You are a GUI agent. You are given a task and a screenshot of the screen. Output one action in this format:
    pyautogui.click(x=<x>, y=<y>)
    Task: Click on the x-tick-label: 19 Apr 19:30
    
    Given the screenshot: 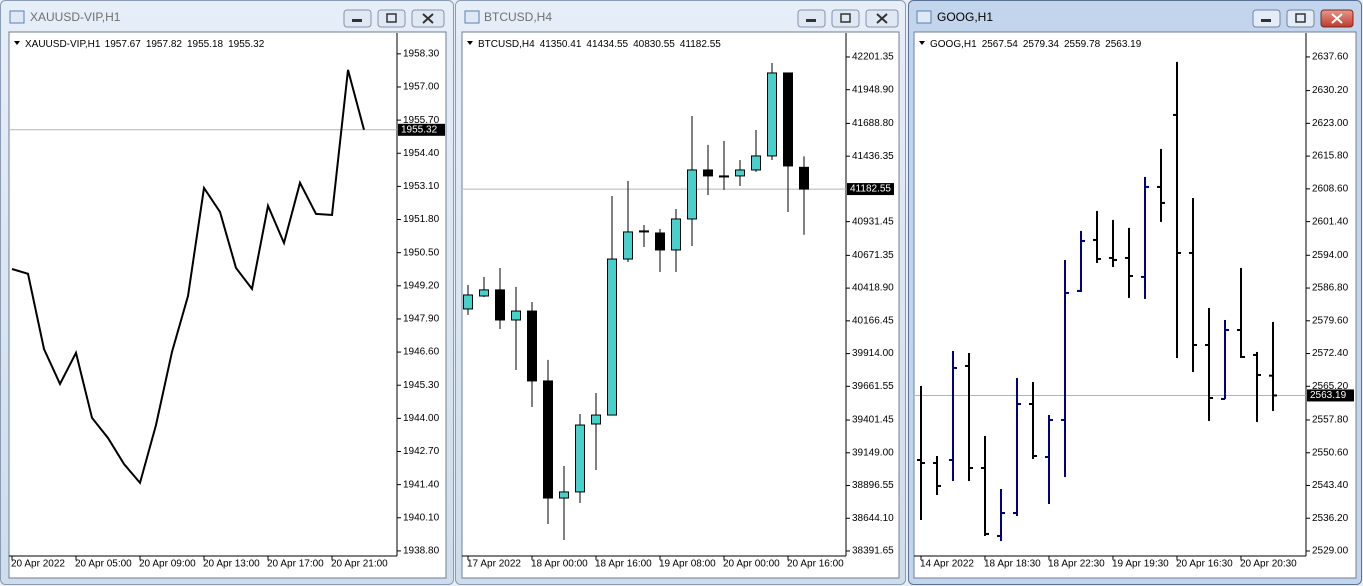 What is the action you would take?
    pyautogui.click(x=1140, y=564)
    